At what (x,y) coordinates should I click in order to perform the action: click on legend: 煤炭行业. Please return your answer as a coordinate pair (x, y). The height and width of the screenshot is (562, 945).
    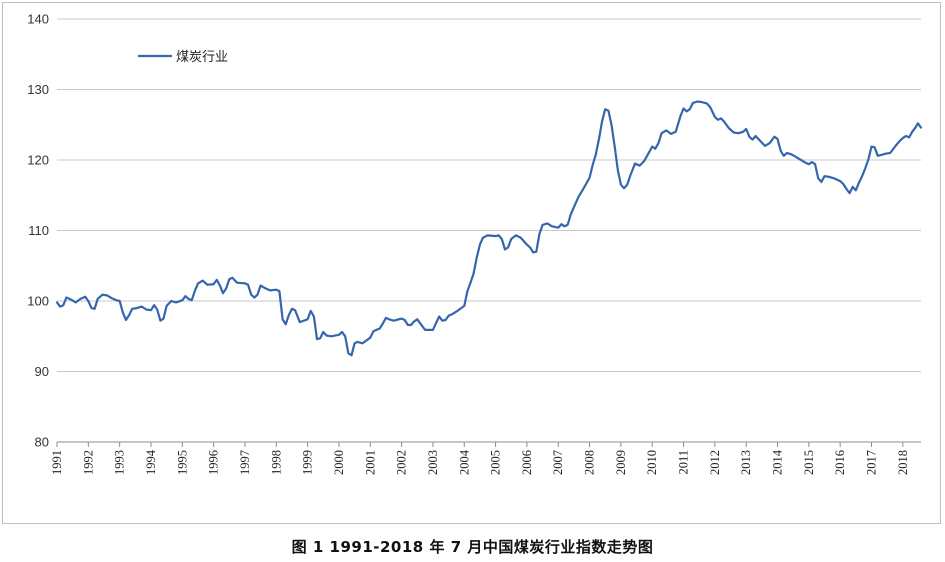
    Looking at the image, I should click on (183, 57).